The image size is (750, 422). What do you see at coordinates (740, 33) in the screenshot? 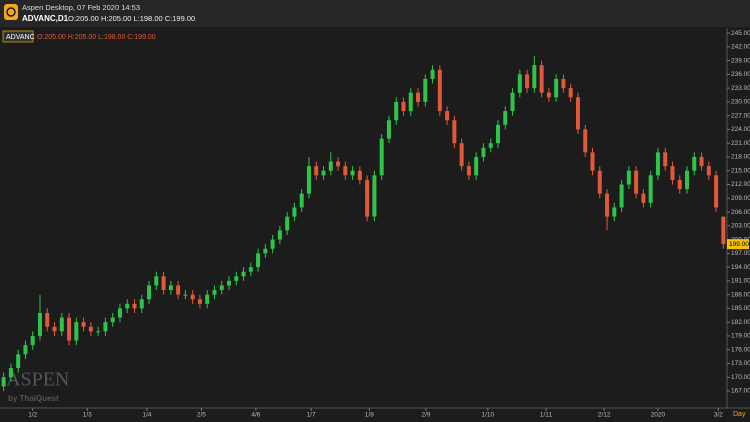
I see `y-tick-label: 245.00` at bounding box center [740, 33].